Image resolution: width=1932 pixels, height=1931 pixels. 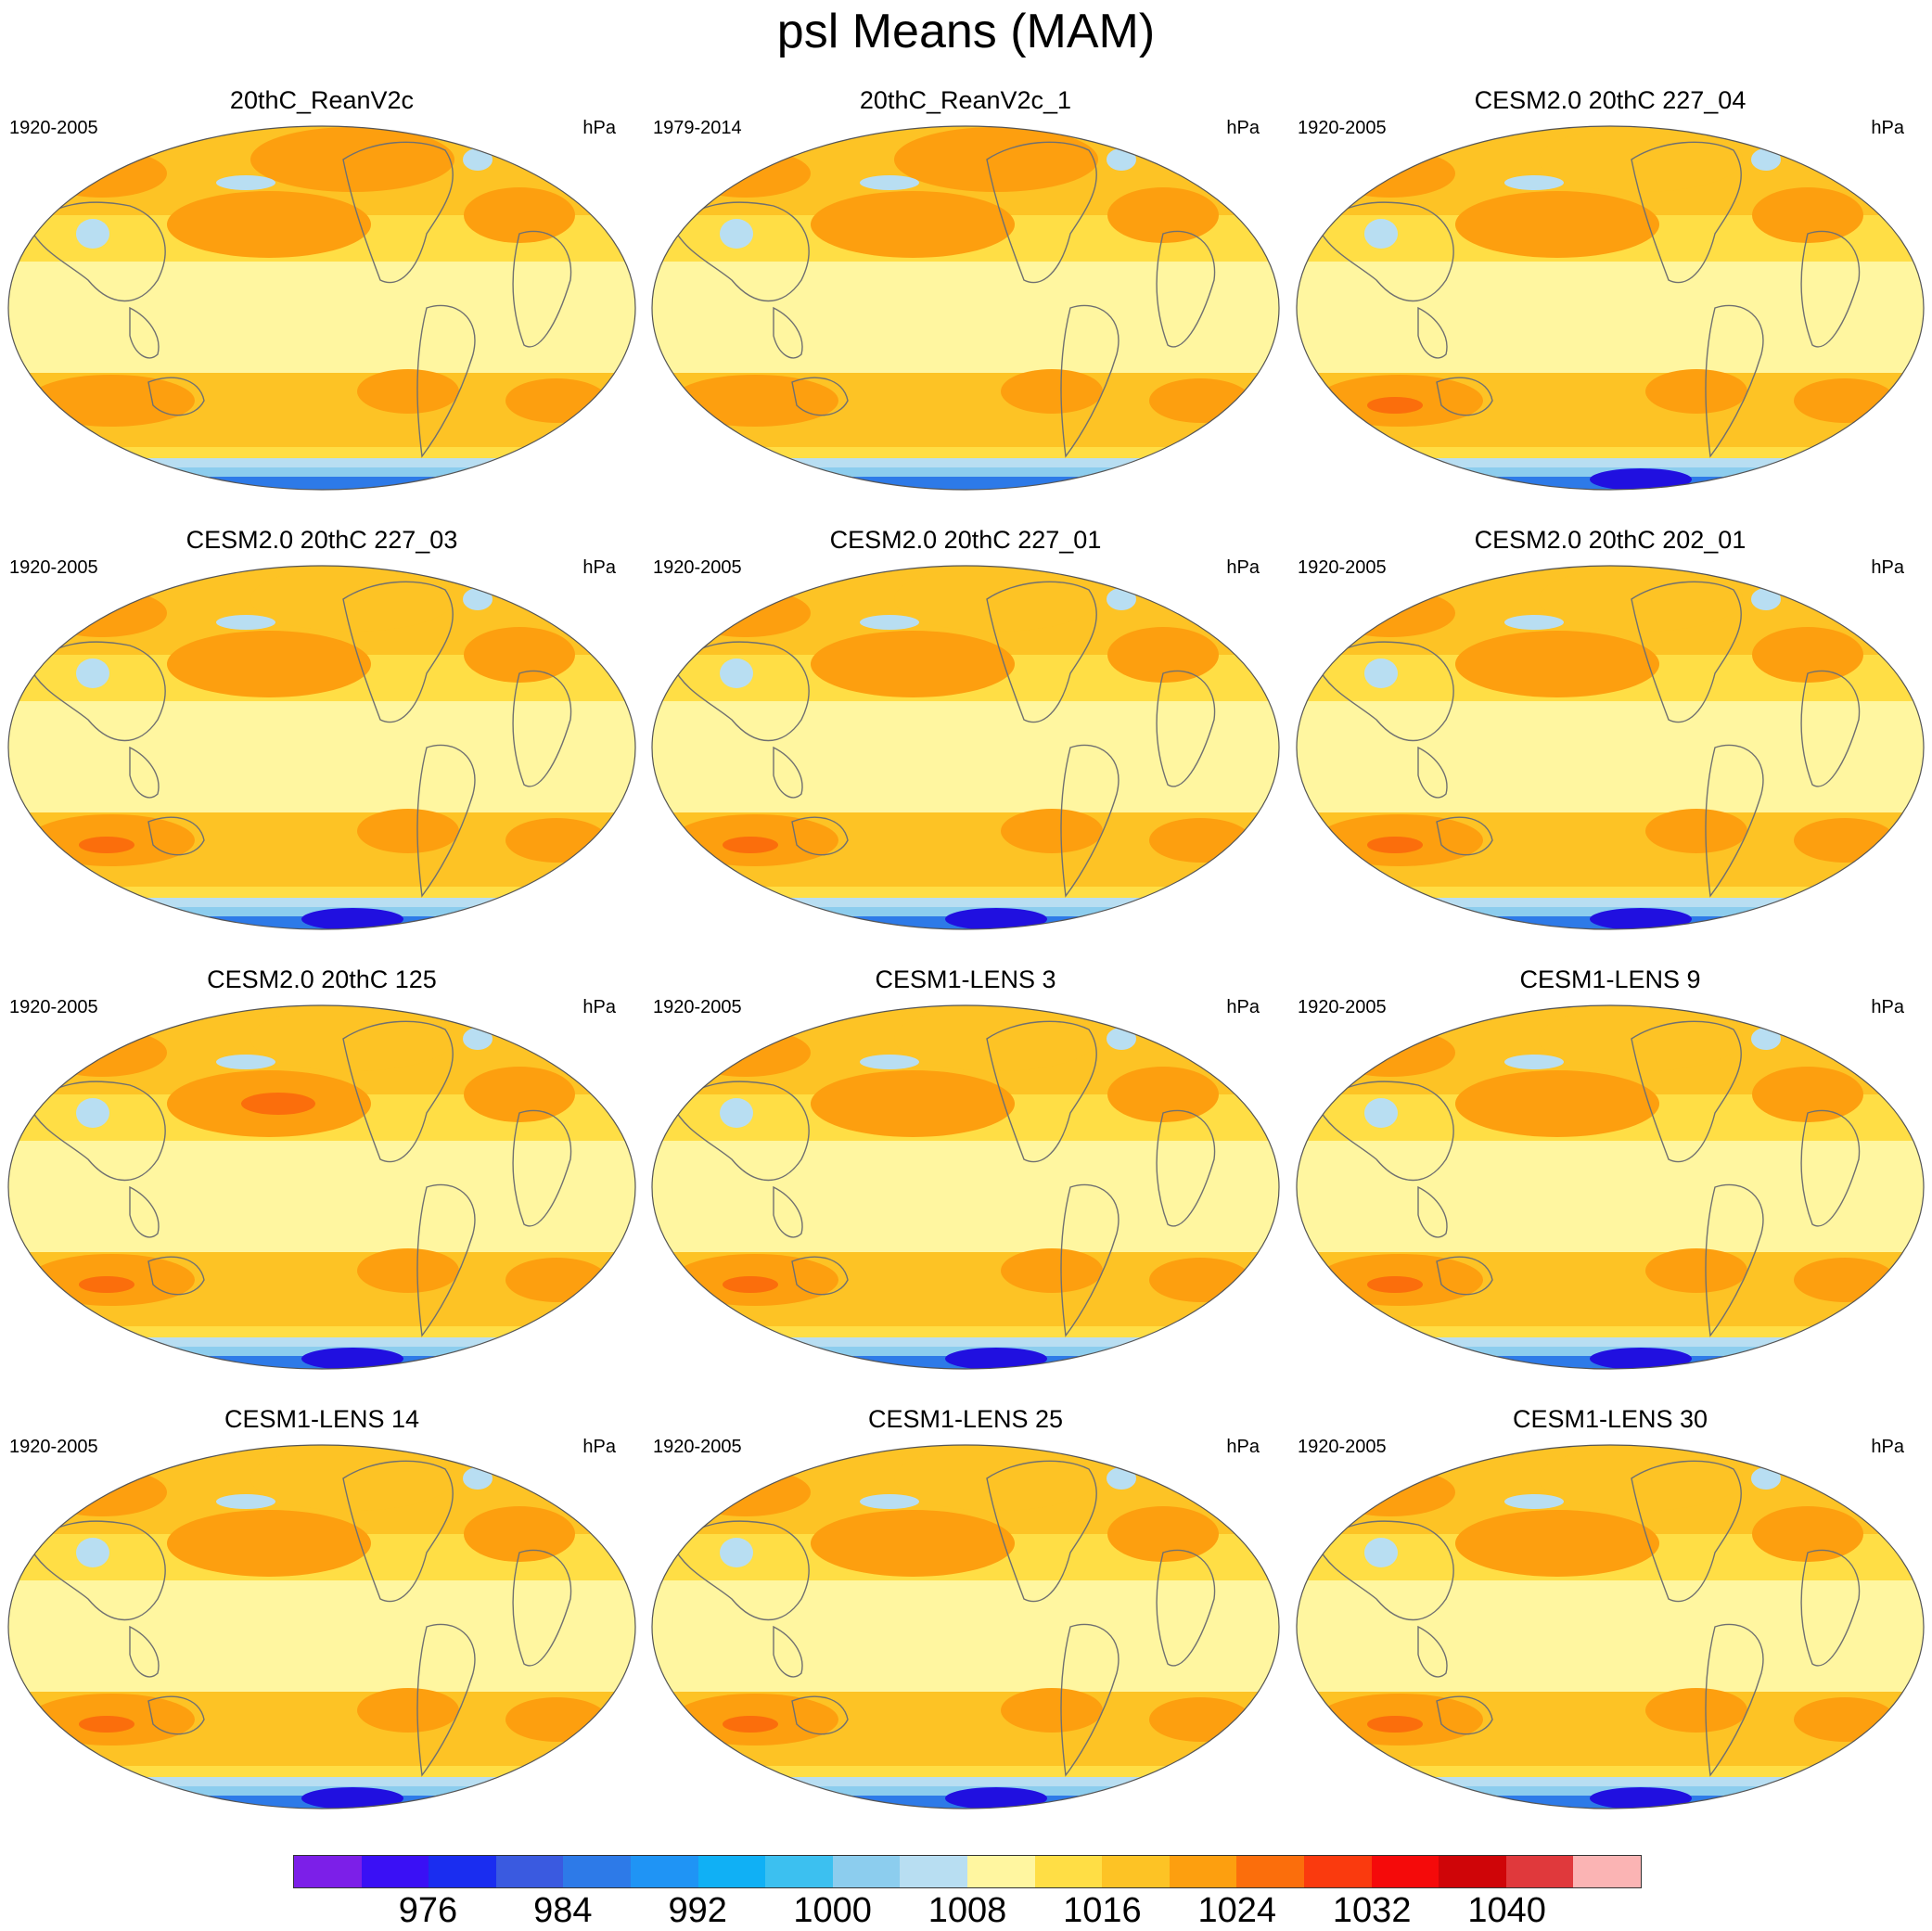 I want to click on colorbar, so click(x=967, y=1872).